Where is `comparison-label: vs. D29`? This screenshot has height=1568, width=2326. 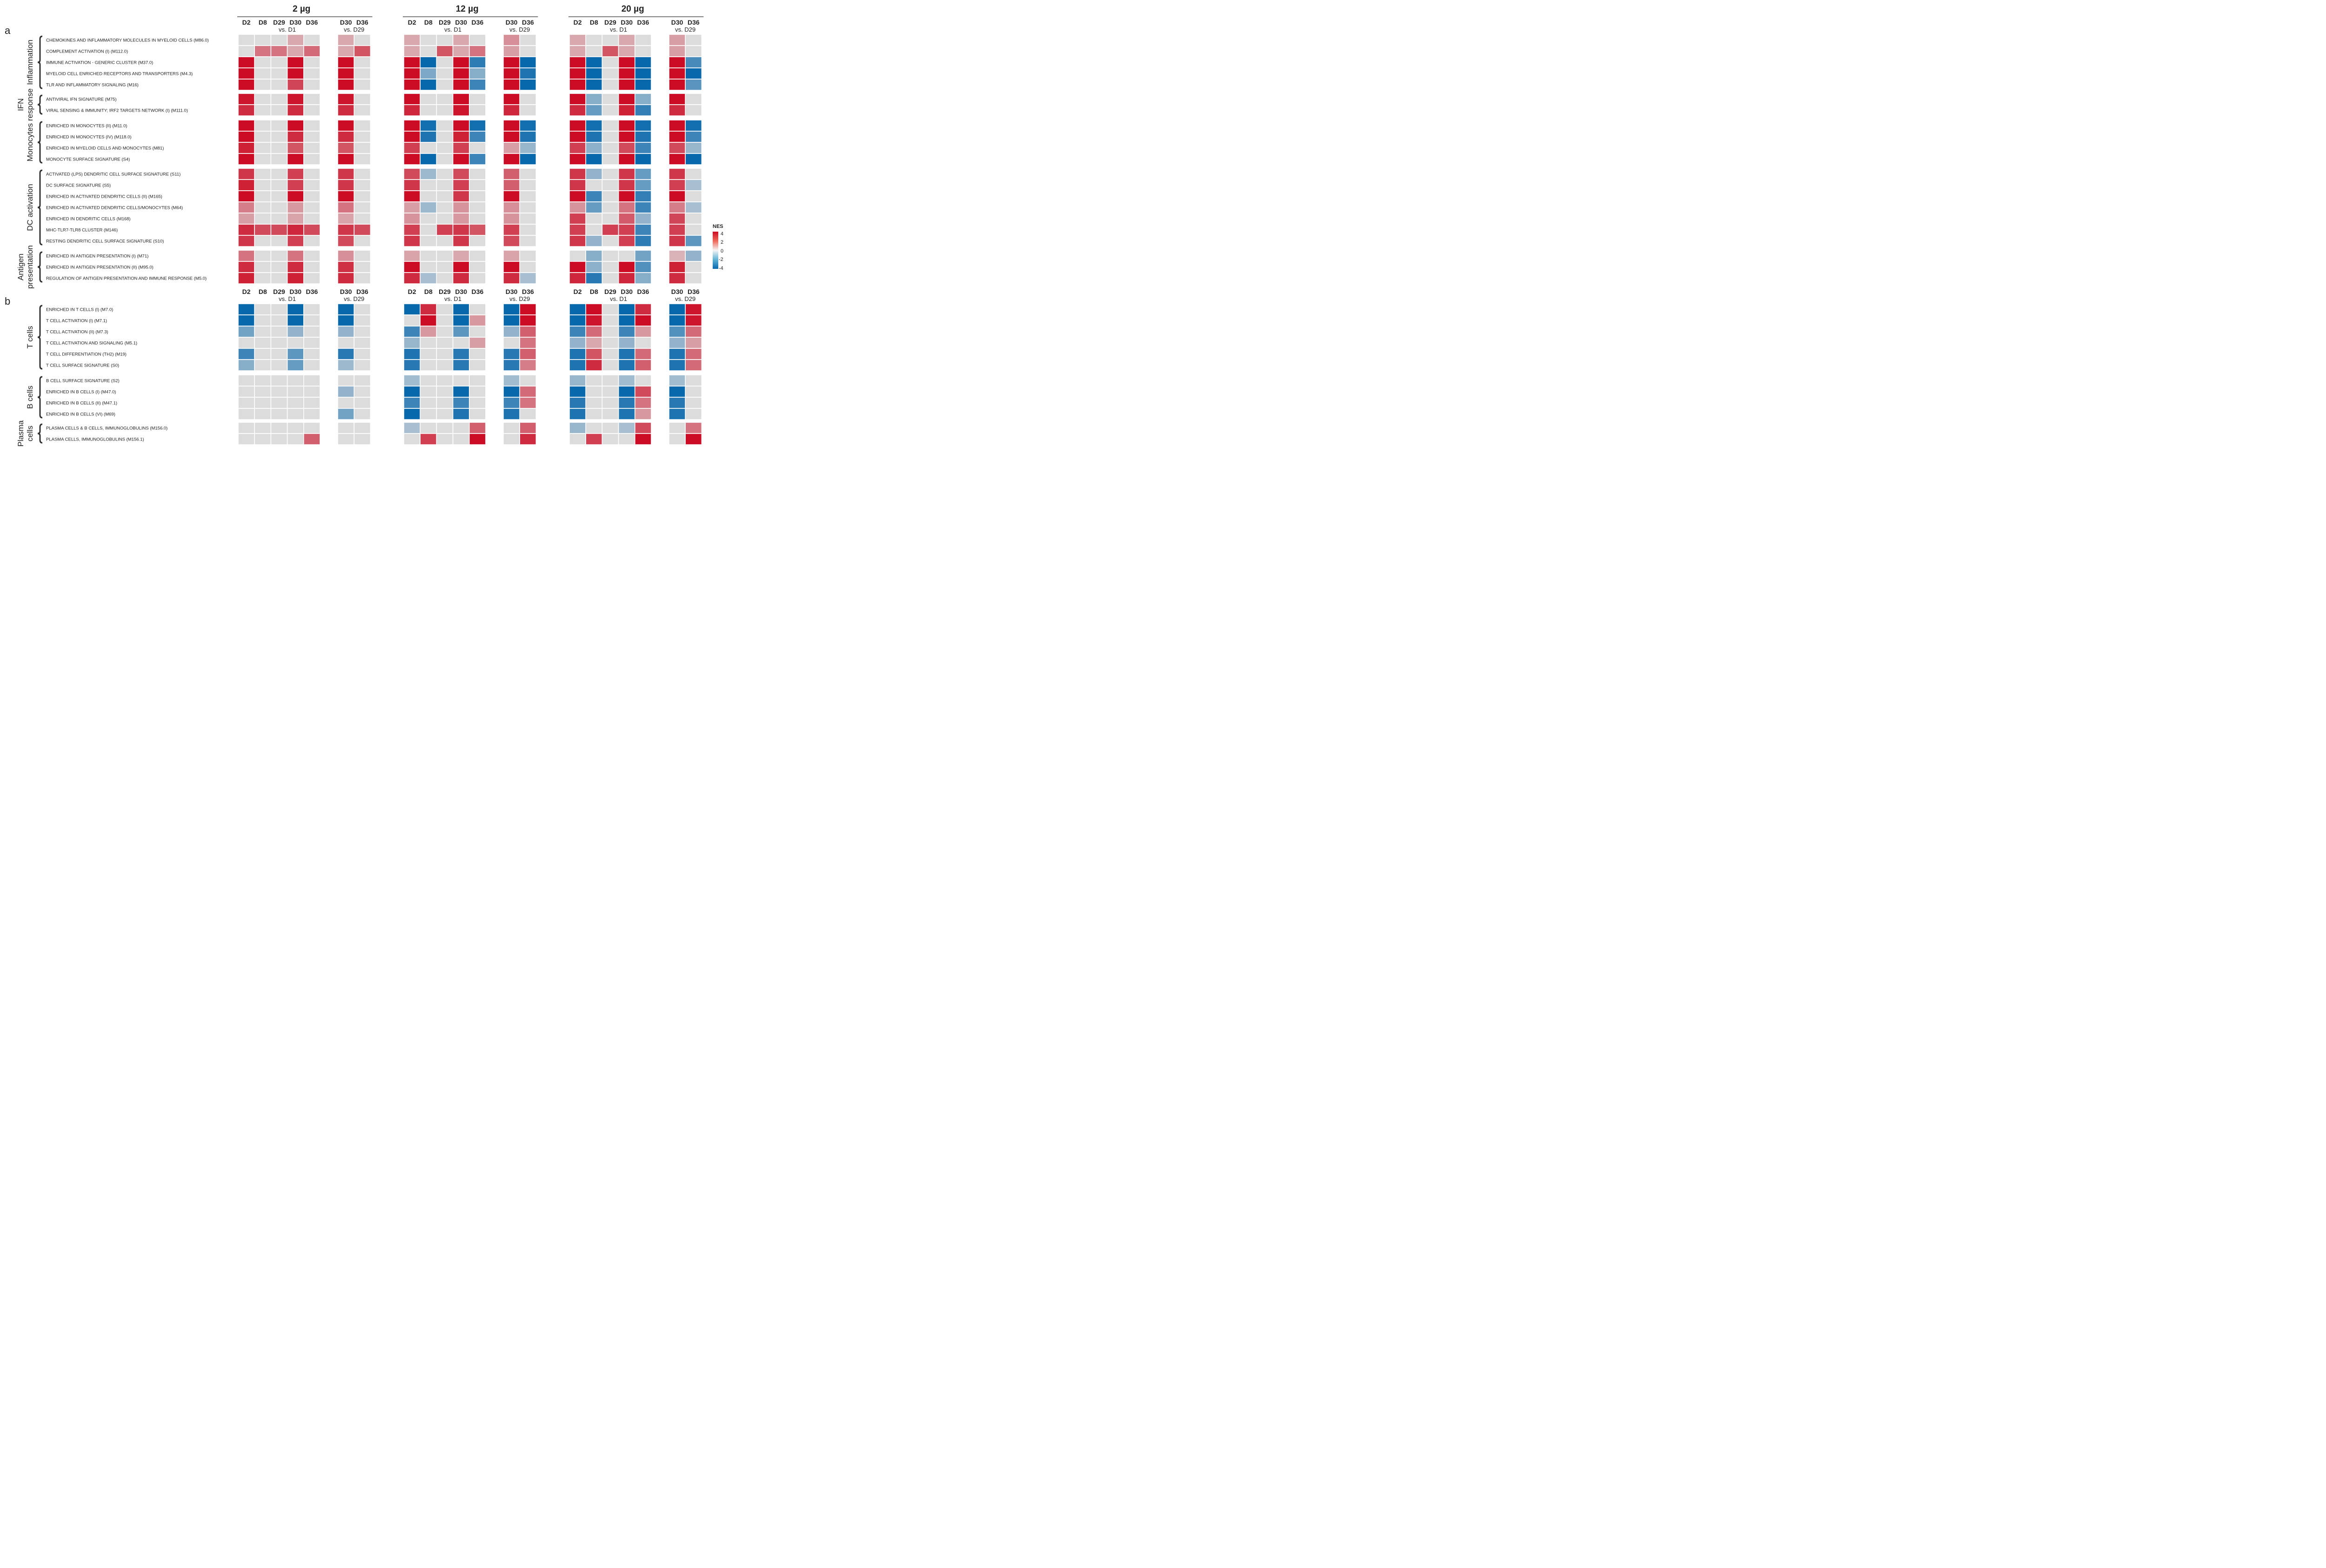
comparison-label: vs. D29 is located at coordinates (354, 29).